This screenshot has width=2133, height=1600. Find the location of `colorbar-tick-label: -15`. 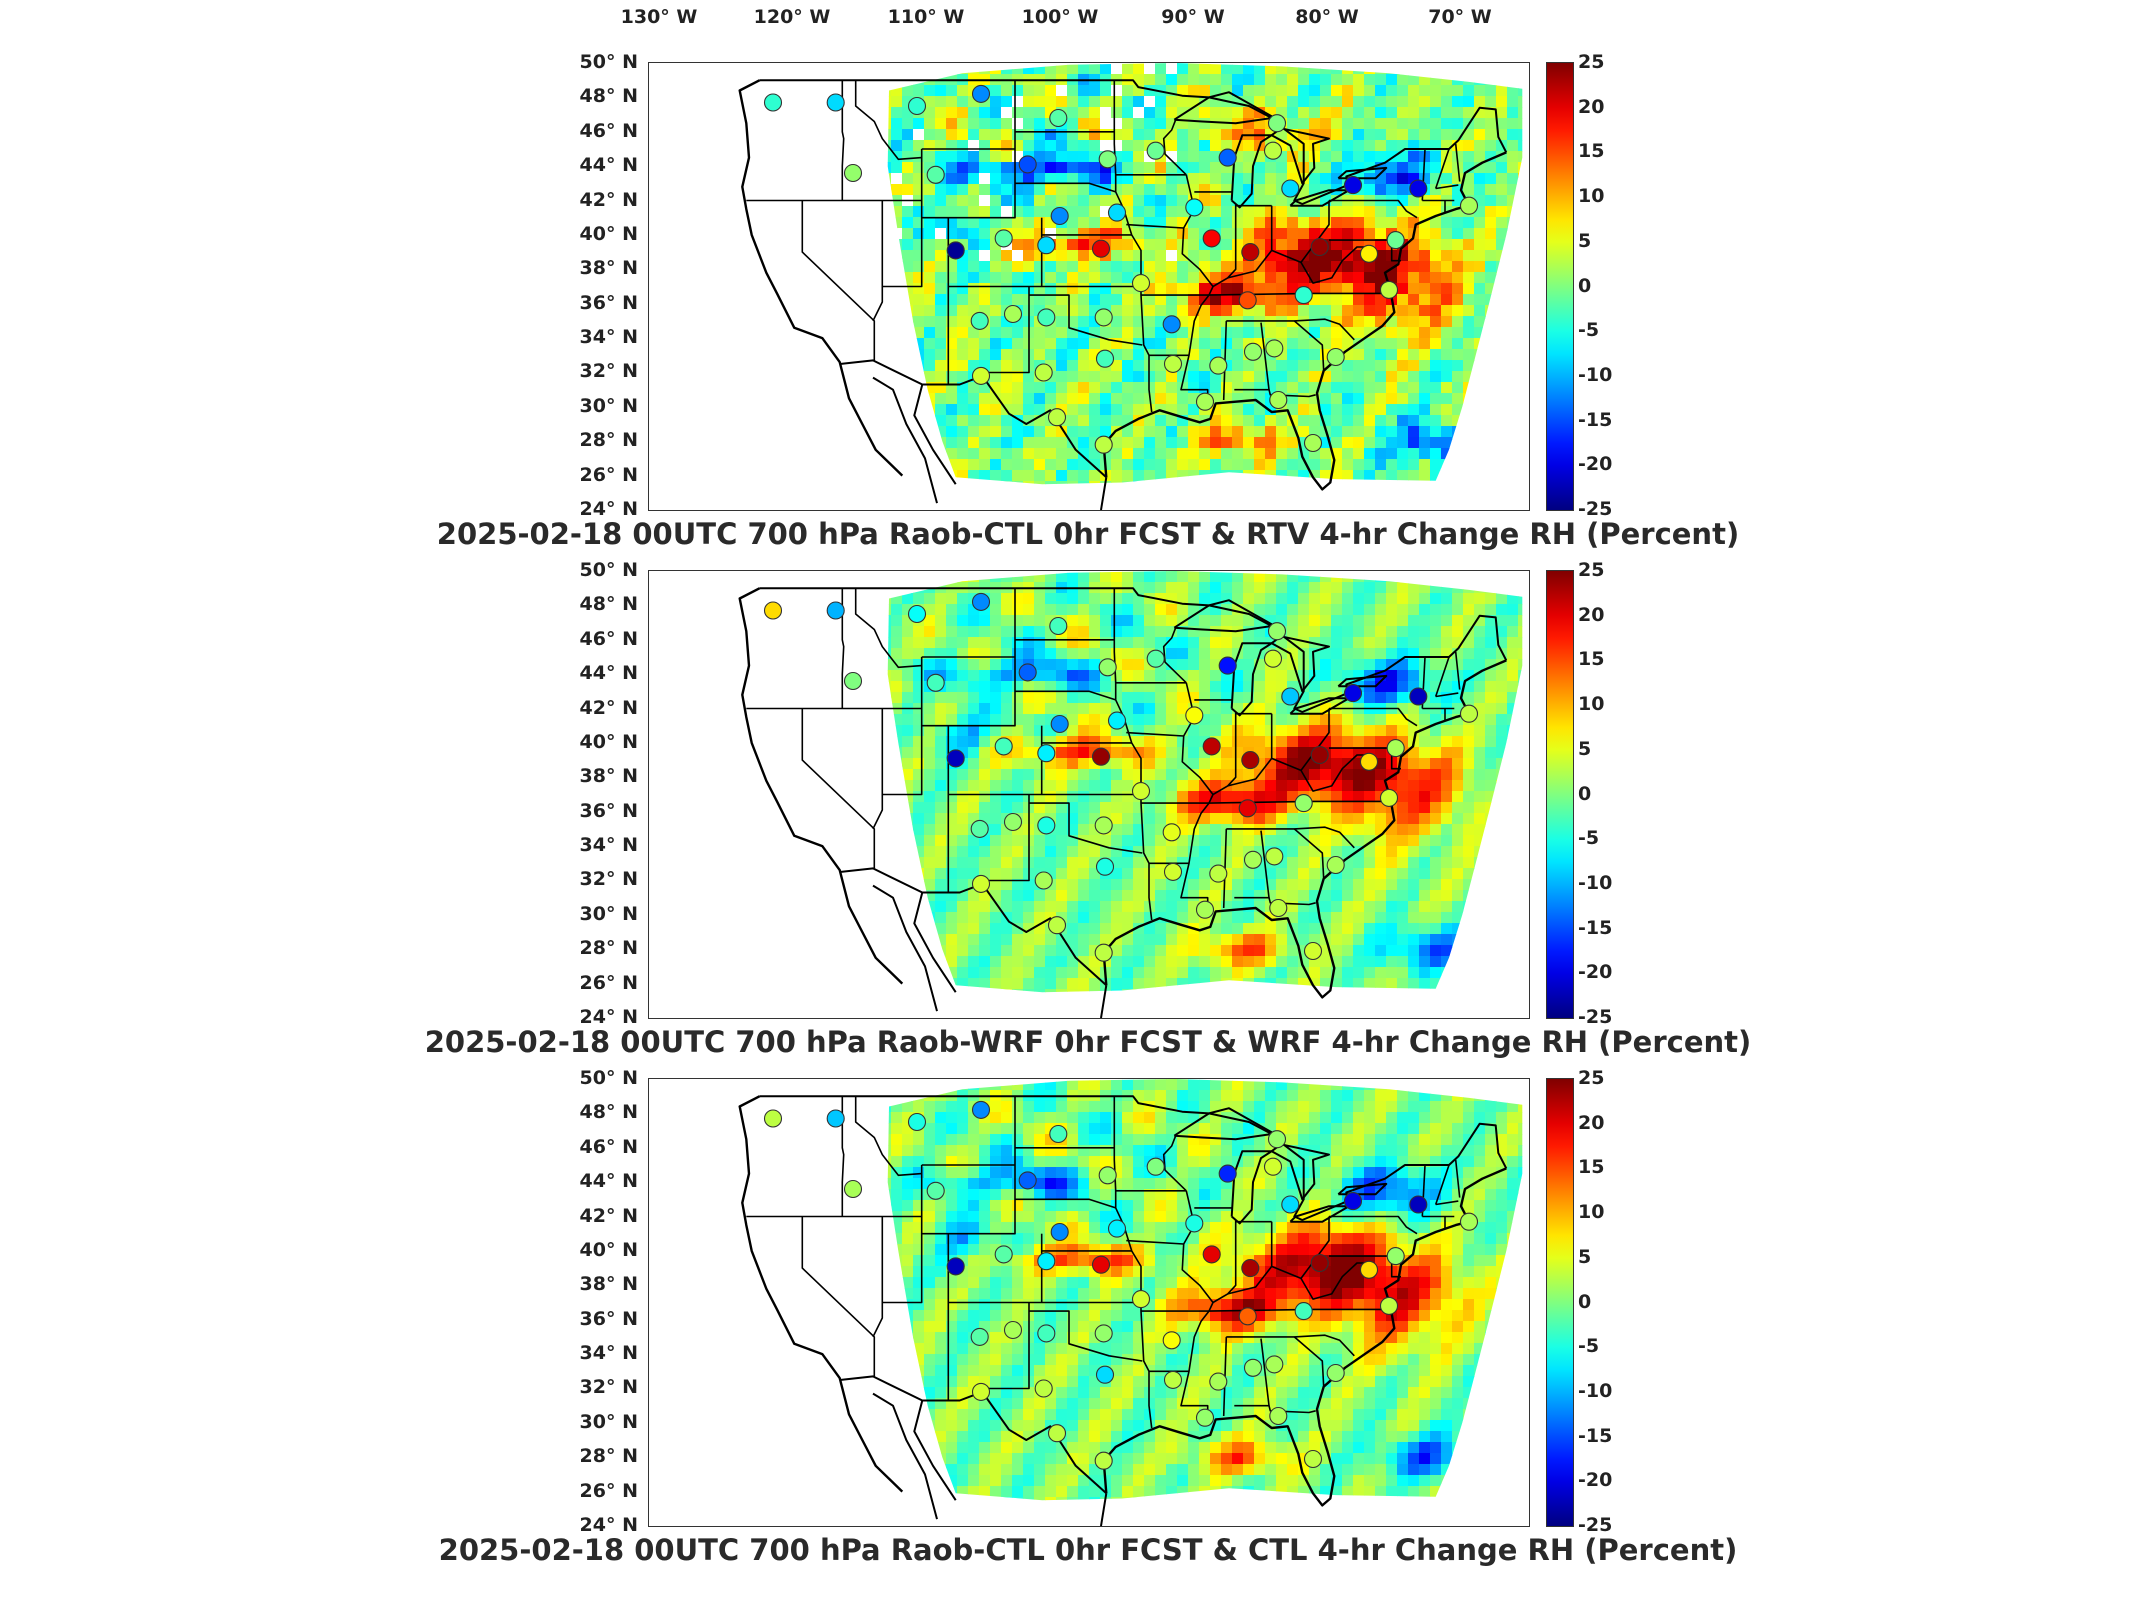

colorbar-tick-label: -15 is located at coordinates (1595, 419).